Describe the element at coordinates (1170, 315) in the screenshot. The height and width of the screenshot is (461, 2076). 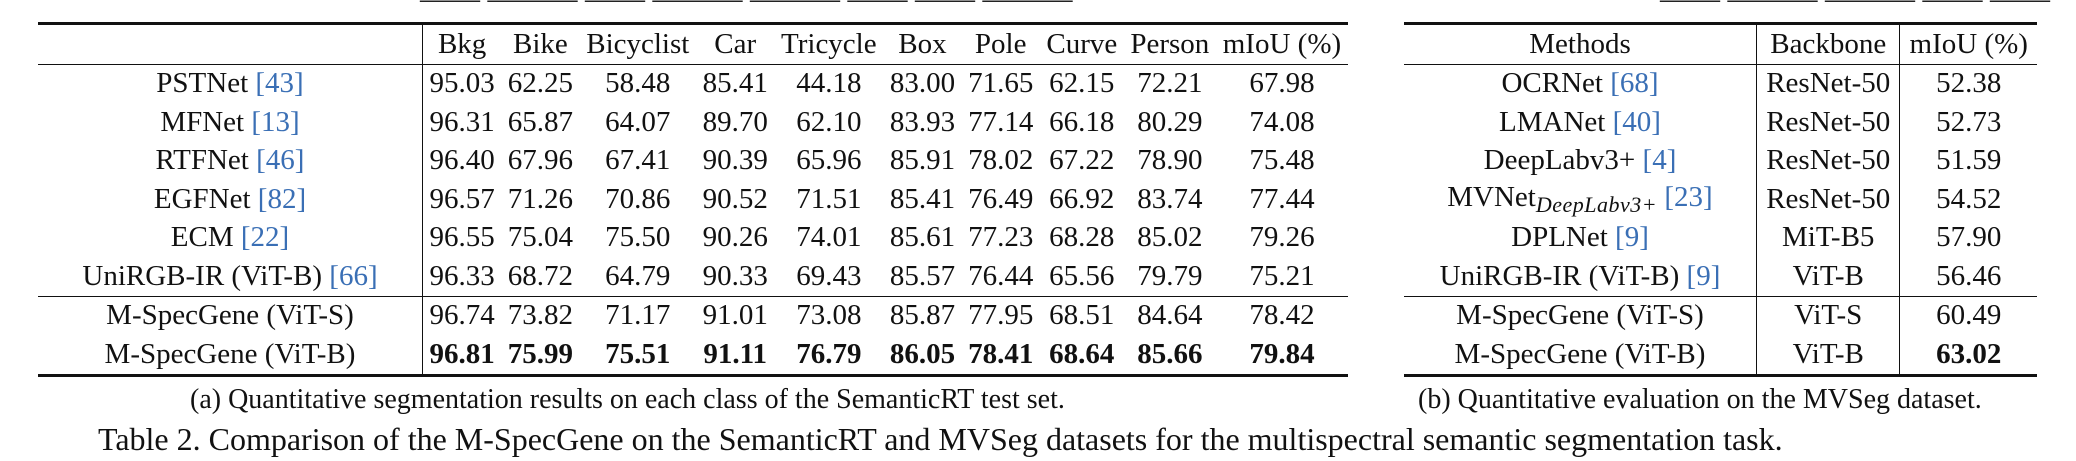
I see `value-cell: 84.64` at that location.